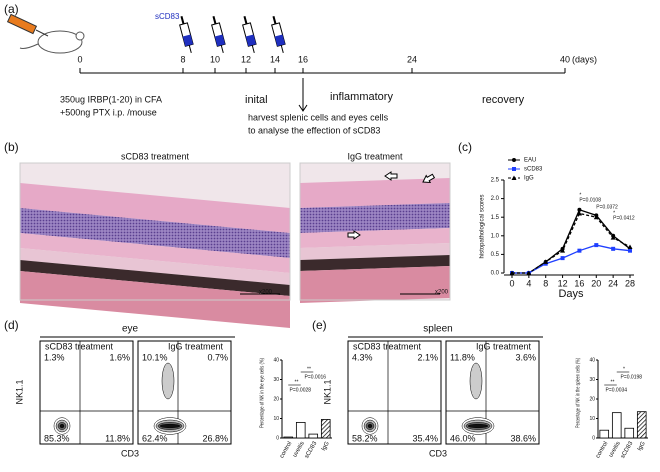  I want to click on unit: (days), so click(584, 59).